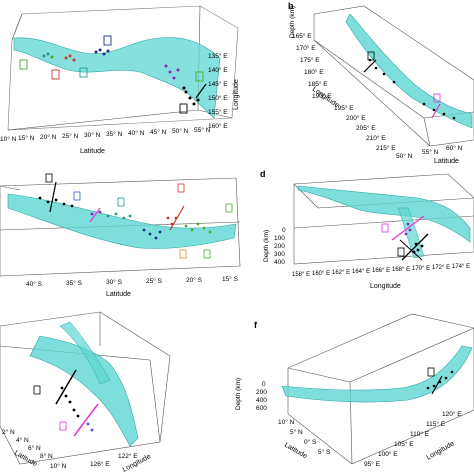 This screenshot has height=474, width=474. What do you see at coordinates (218, 70) in the screenshot?
I see `svg-text: 140° E` at bounding box center [218, 70].